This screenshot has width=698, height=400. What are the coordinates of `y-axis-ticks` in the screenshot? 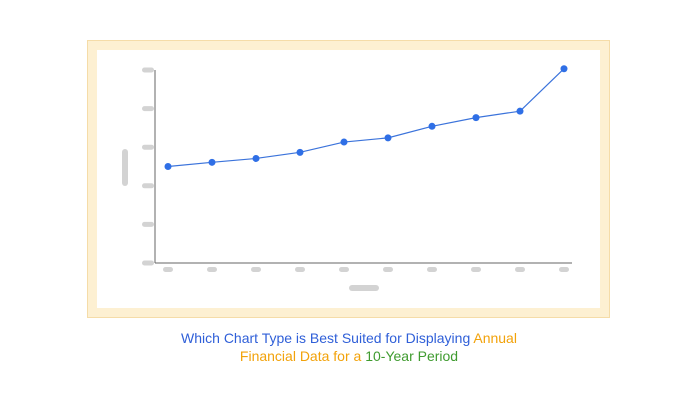 It's located at (148, 166).